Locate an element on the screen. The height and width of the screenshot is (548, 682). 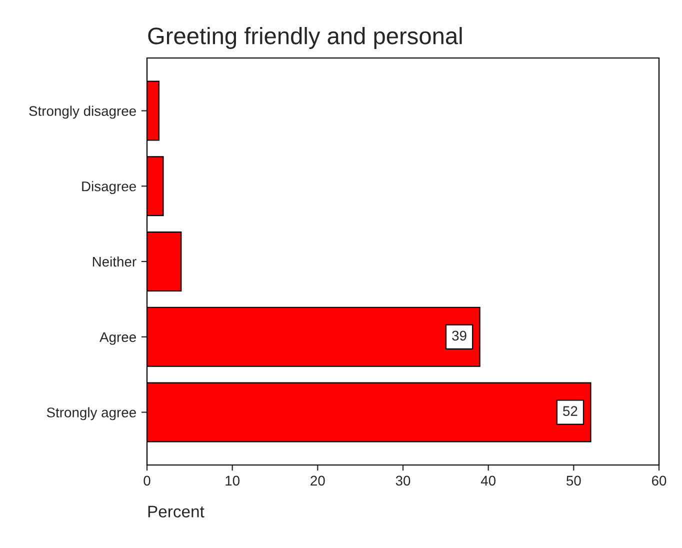
x-tick-label: 50 is located at coordinates (573, 481).